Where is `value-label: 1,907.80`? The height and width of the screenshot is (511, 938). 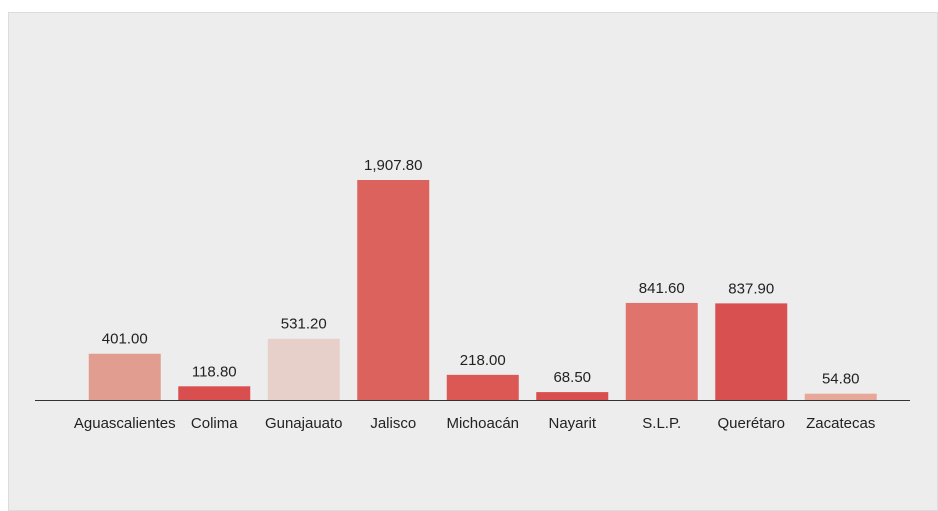
value-label: 1,907.80 is located at coordinates (393, 165).